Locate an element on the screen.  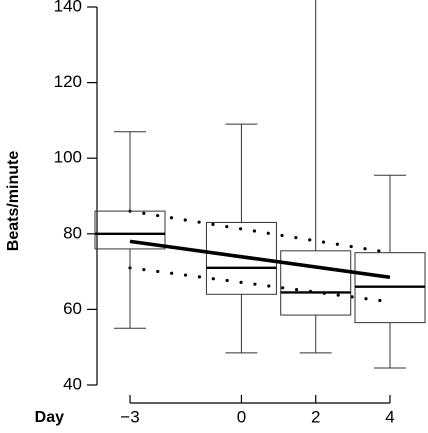
y-tick-label: 40 is located at coordinates (72, 383).